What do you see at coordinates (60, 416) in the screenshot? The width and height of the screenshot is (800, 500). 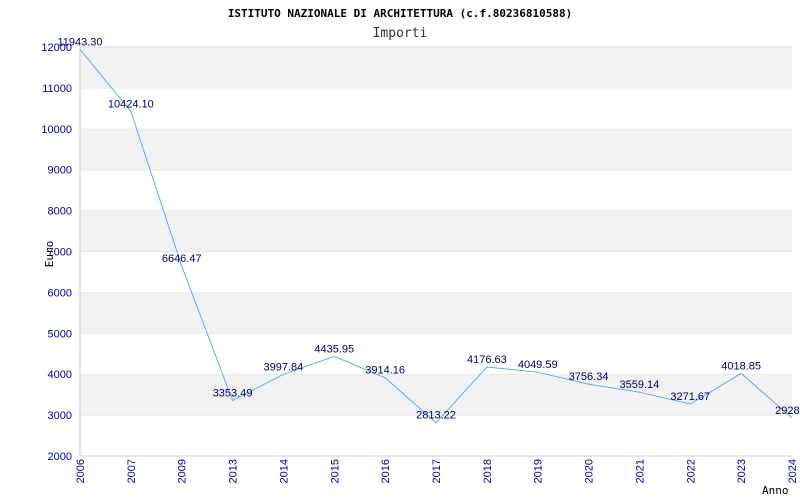 I see `y-tick-label: 3000` at bounding box center [60, 416].